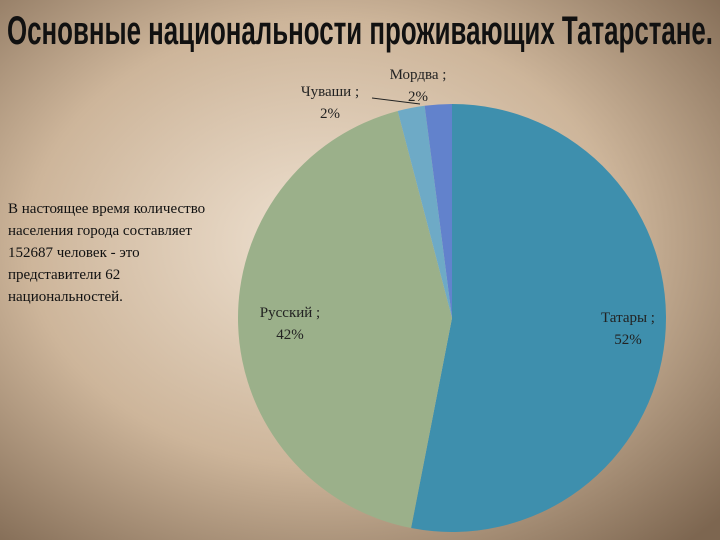 The height and width of the screenshot is (540, 720). What do you see at coordinates (65, 297) in the screenshot?
I see `annotation-line: национальностей.` at bounding box center [65, 297].